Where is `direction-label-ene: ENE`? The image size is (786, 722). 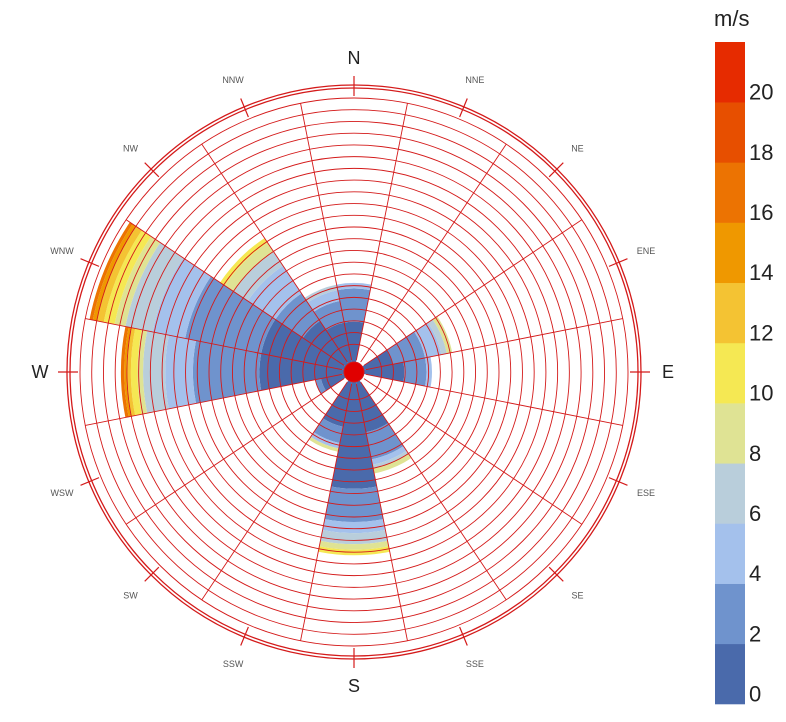 direction-label-ene: ENE is located at coordinates (646, 251).